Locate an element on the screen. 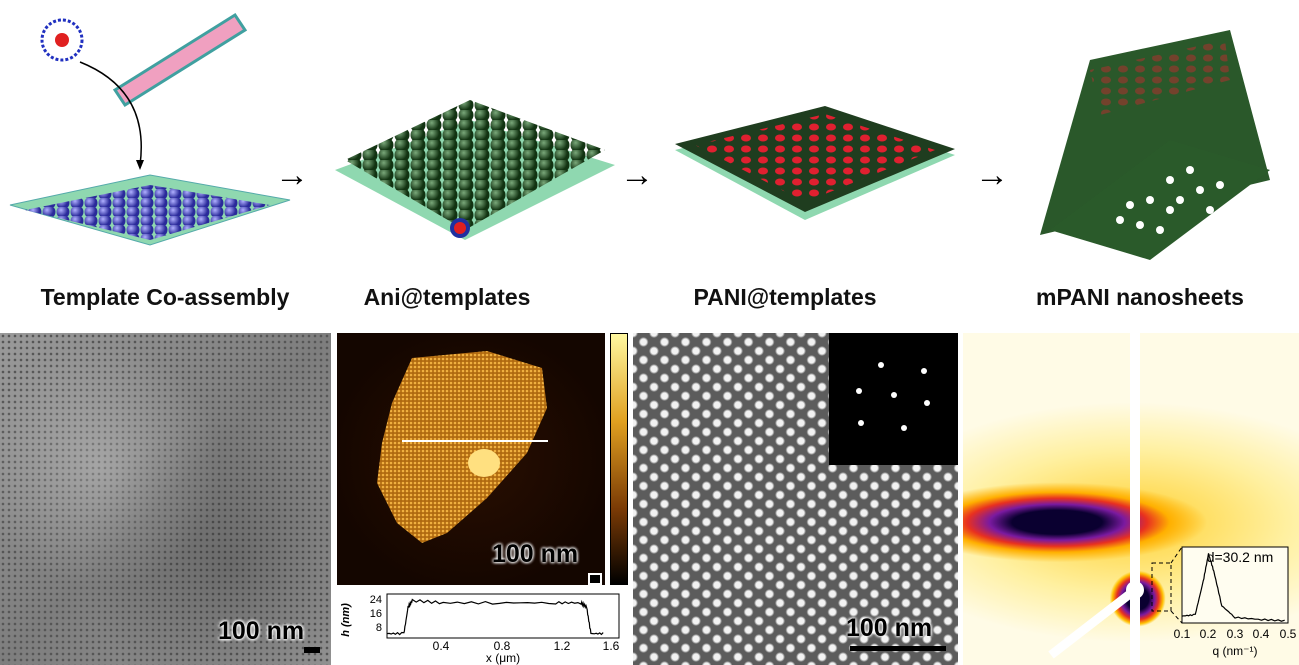 This screenshot has height=665, width=1299. profile-ylabel: h (nm) is located at coordinates (346, 620).